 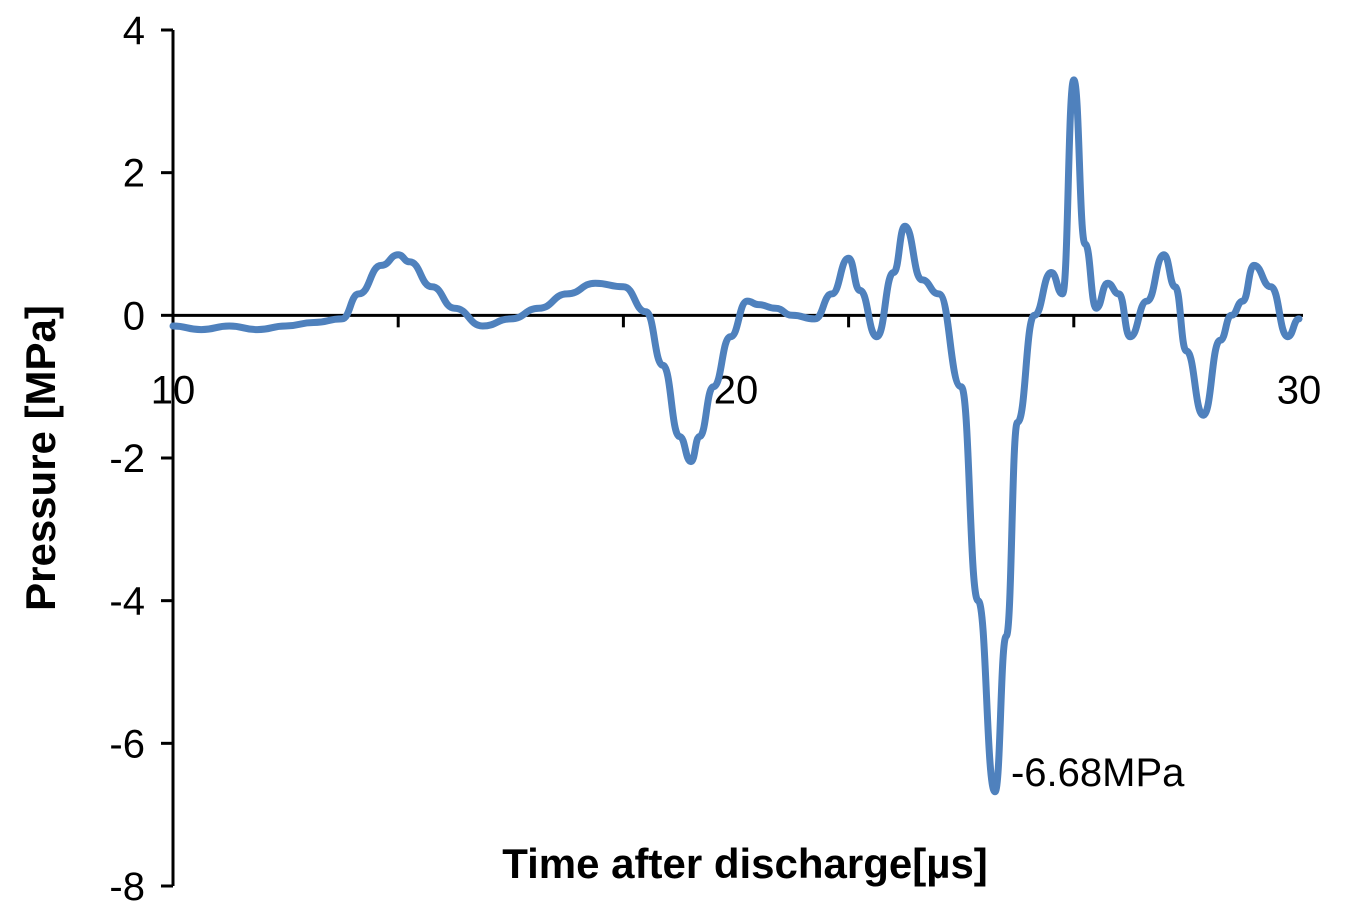 I want to click on y-tick-label: -2, so click(x=127, y=459).